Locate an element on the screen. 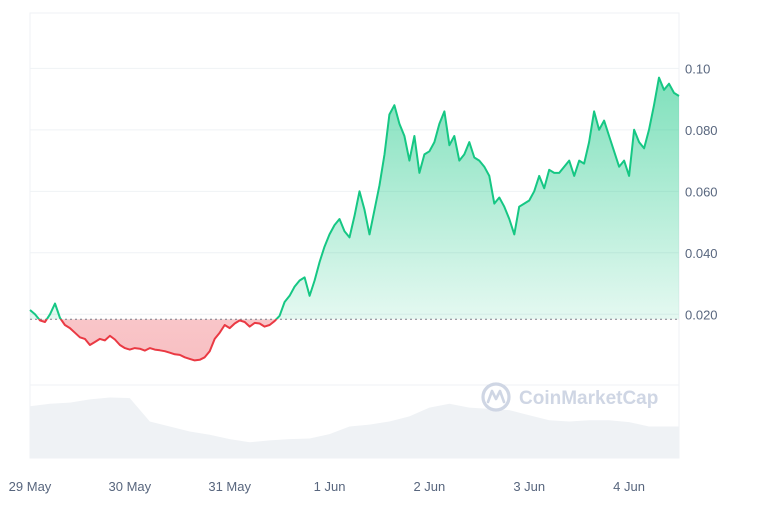  x-tick-label: 1 Jun is located at coordinates (330, 486).